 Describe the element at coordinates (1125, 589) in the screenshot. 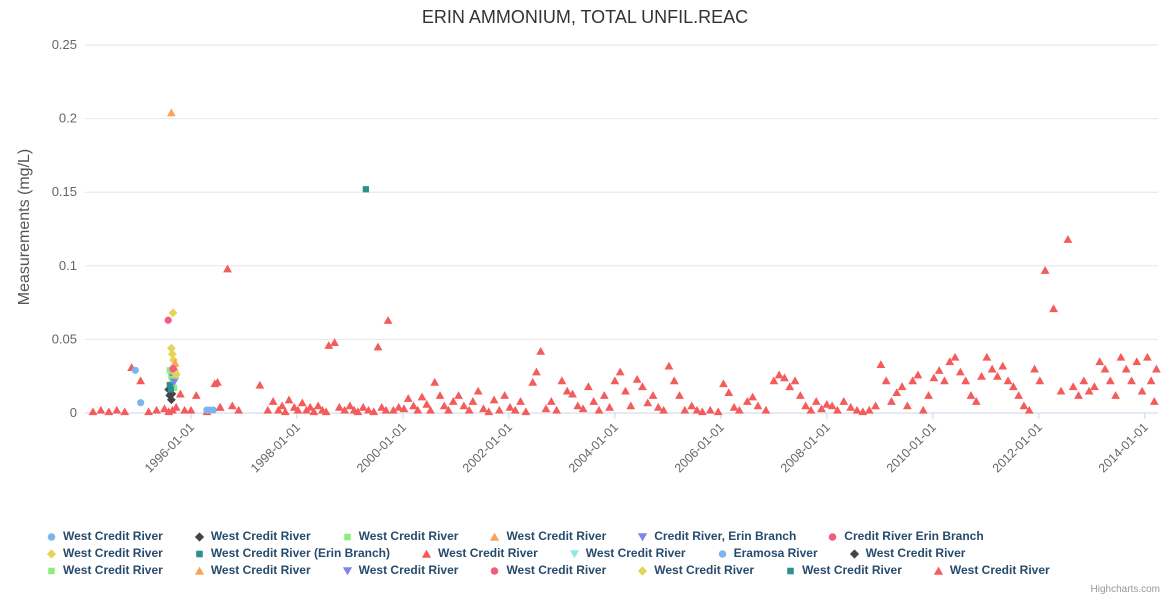

I see `highcharts-credit: Highcharts.com` at that location.